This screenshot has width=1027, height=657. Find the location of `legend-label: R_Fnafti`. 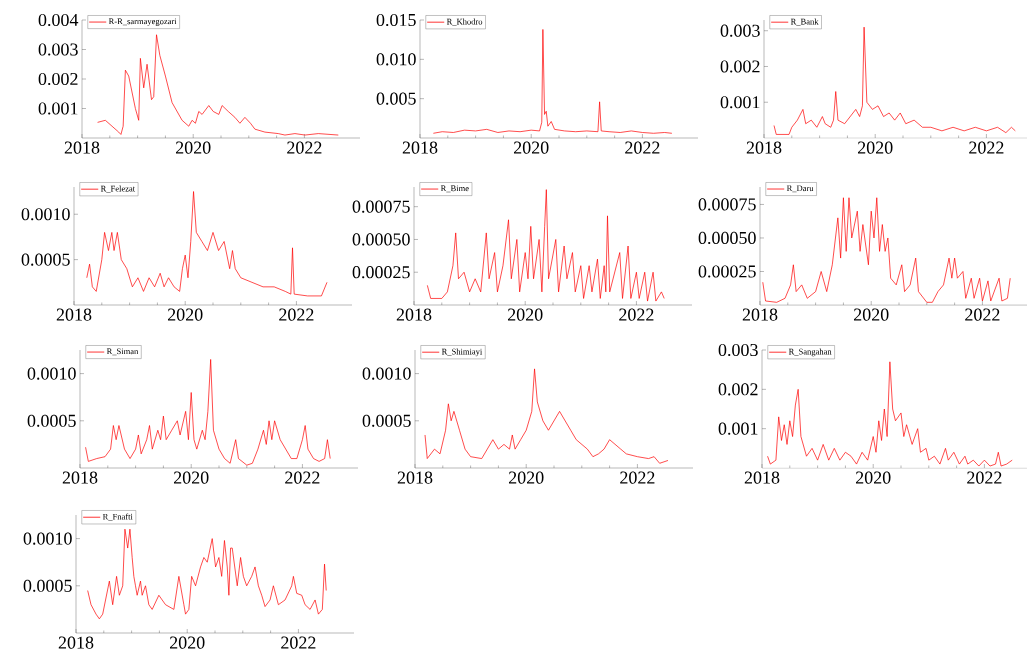

legend-label: R_Fnafti is located at coordinates (117, 517).